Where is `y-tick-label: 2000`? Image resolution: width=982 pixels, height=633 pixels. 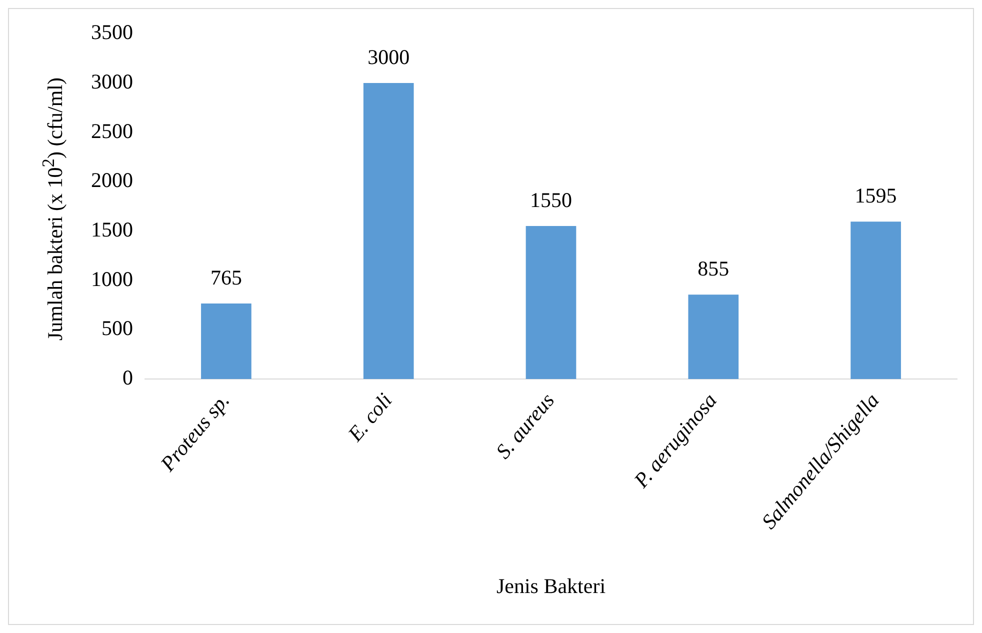
y-tick-label: 2000 is located at coordinates (112, 180).